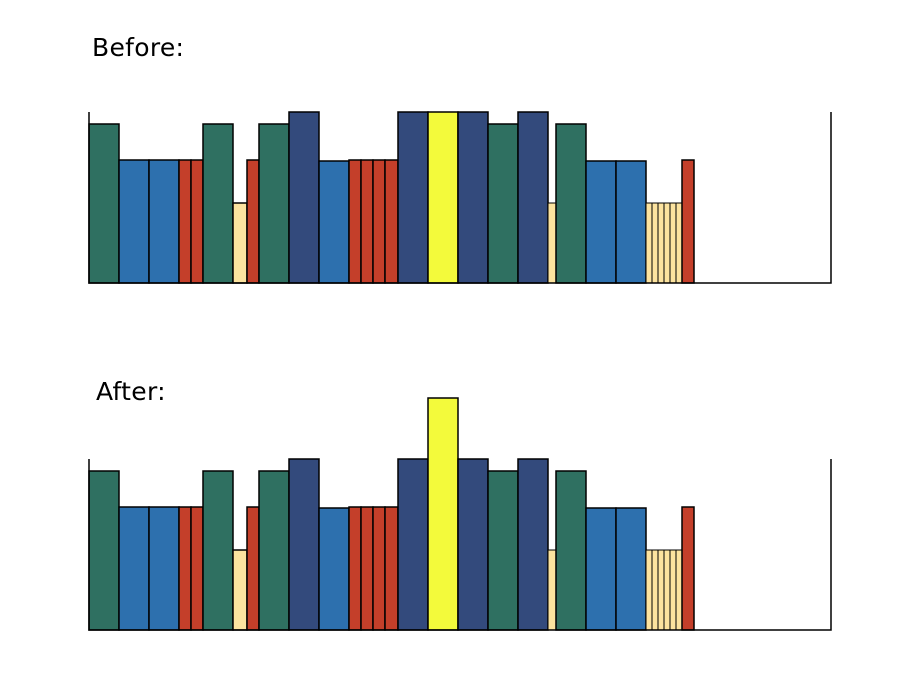 This screenshot has width=918, height=692. Describe the element at coordinates (138, 47) in the screenshot. I see `before-label: Before:` at that location.